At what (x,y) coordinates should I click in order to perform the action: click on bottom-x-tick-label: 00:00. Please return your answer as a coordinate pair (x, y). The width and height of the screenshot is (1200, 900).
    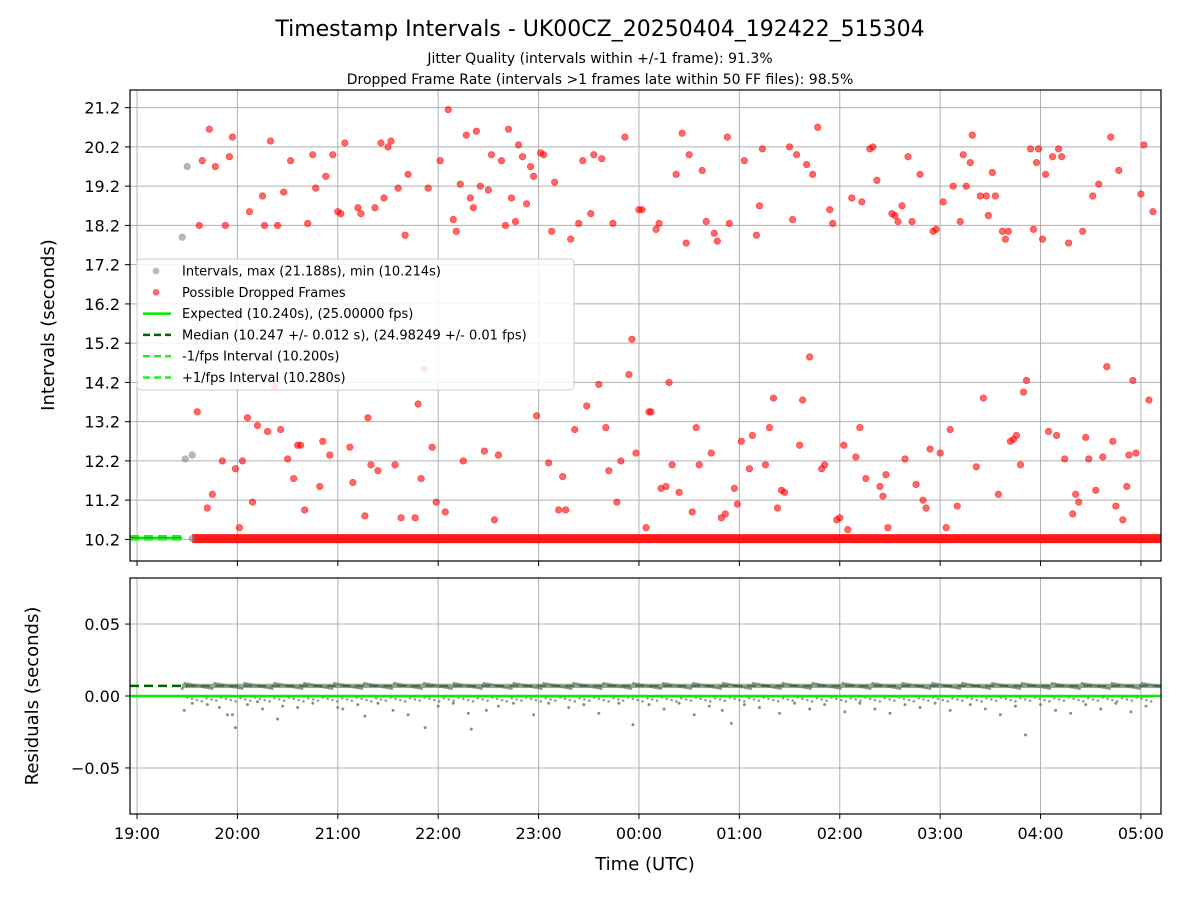
    Looking at the image, I should click on (639, 833).